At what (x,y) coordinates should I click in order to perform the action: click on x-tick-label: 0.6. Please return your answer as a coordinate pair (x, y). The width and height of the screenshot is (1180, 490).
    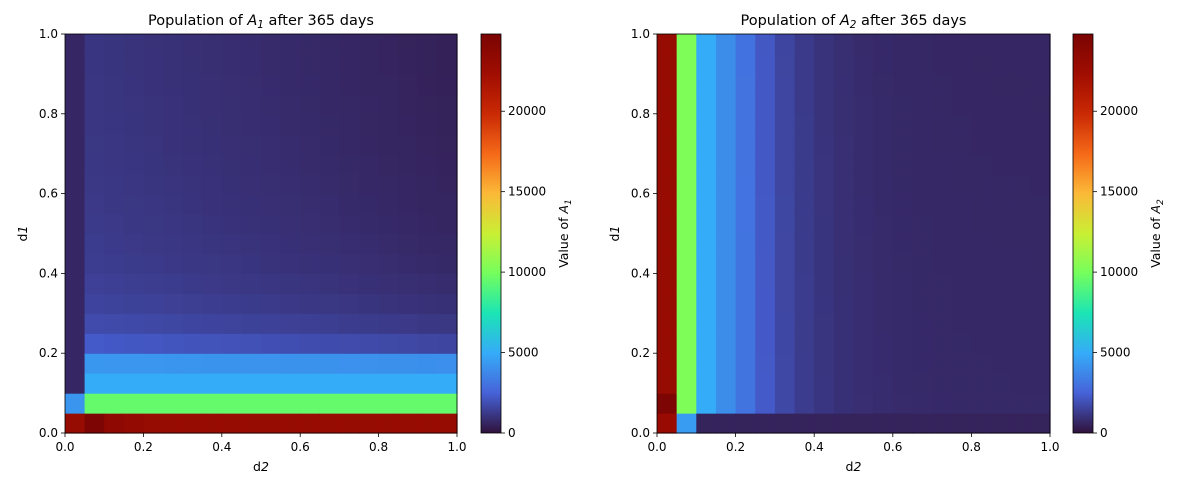
    Looking at the image, I should click on (300, 447).